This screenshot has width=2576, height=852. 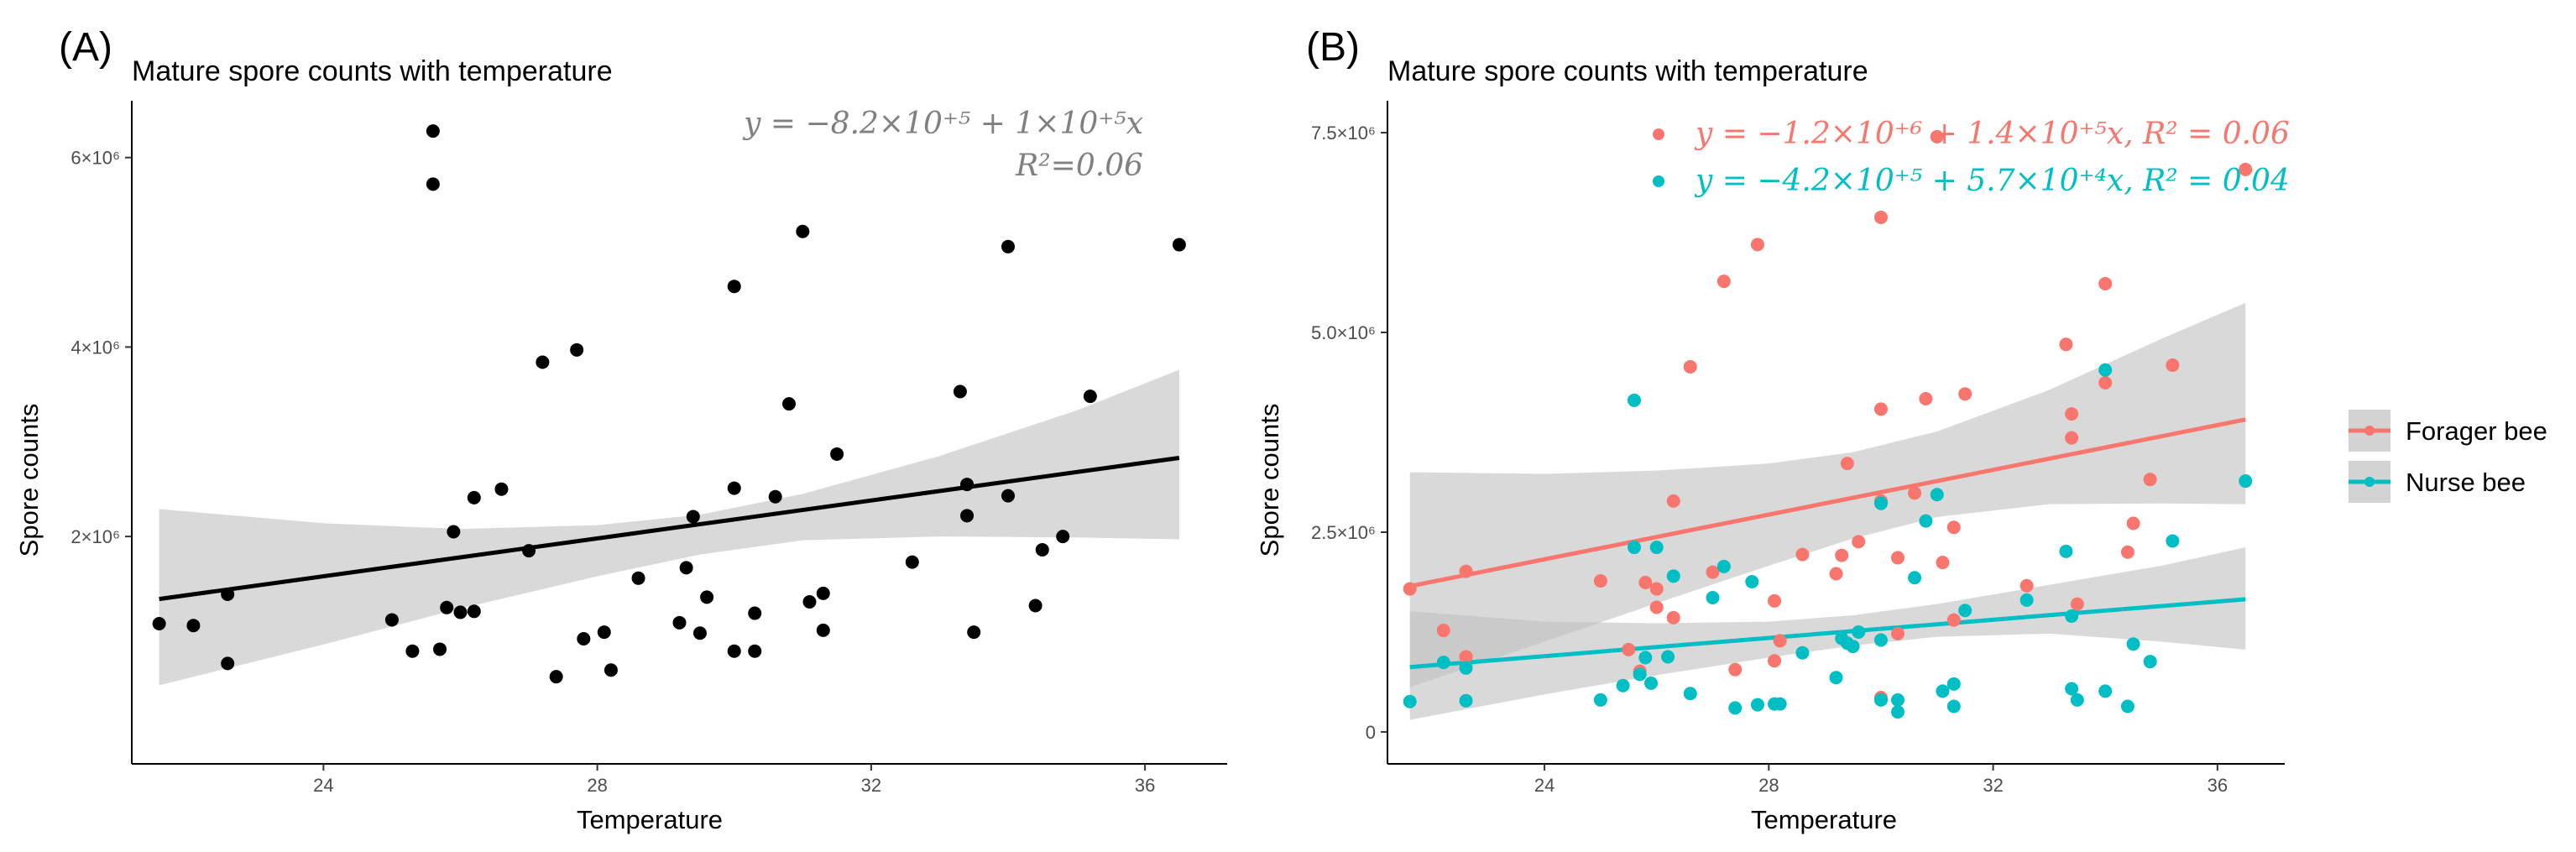 What do you see at coordinates (1881, 780) in the screenshot?
I see `panel-b-x-ticks: 24 28 32 36` at bounding box center [1881, 780].